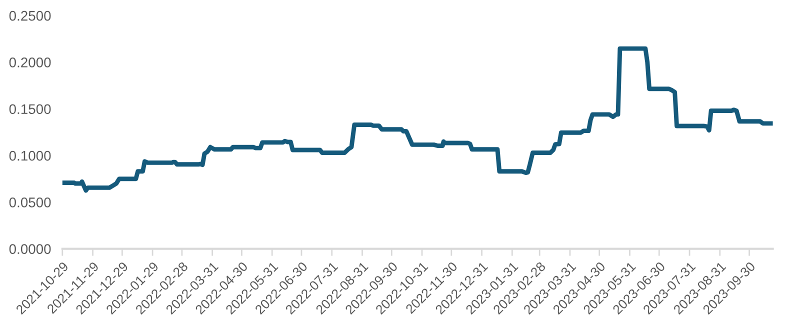  What do you see at coordinates (30, 15) in the screenshot?
I see `y-tick-label: 0.2500` at bounding box center [30, 15].